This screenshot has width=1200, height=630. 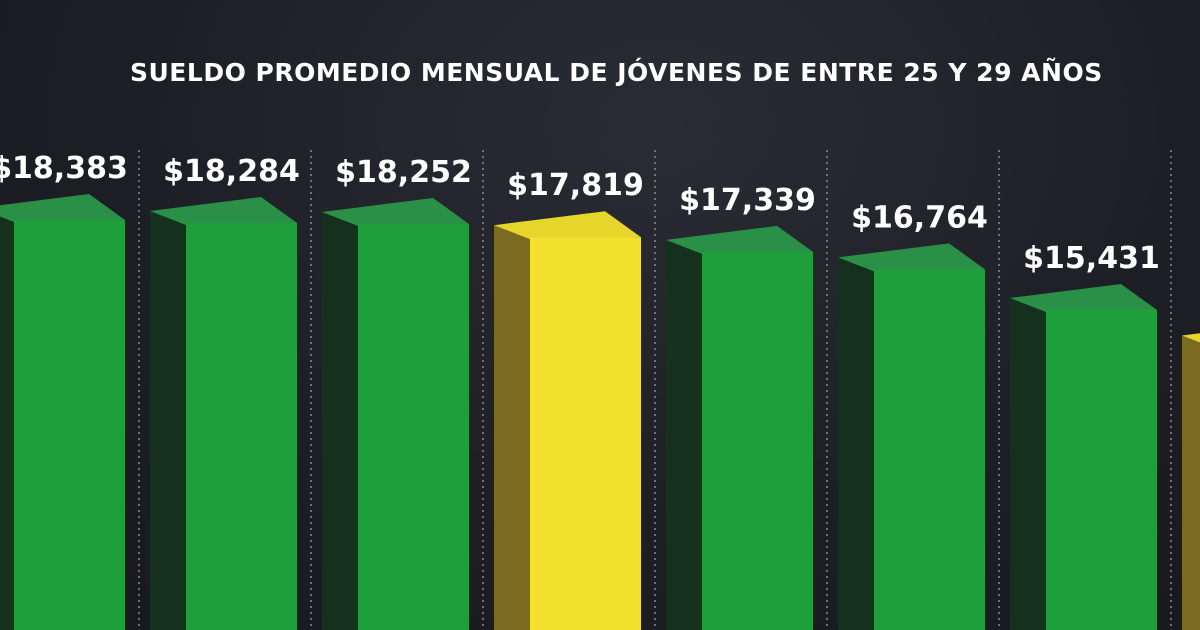 What do you see at coordinates (64, 168) in the screenshot?
I see `value-label: $18,383` at bounding box center [64, 168].